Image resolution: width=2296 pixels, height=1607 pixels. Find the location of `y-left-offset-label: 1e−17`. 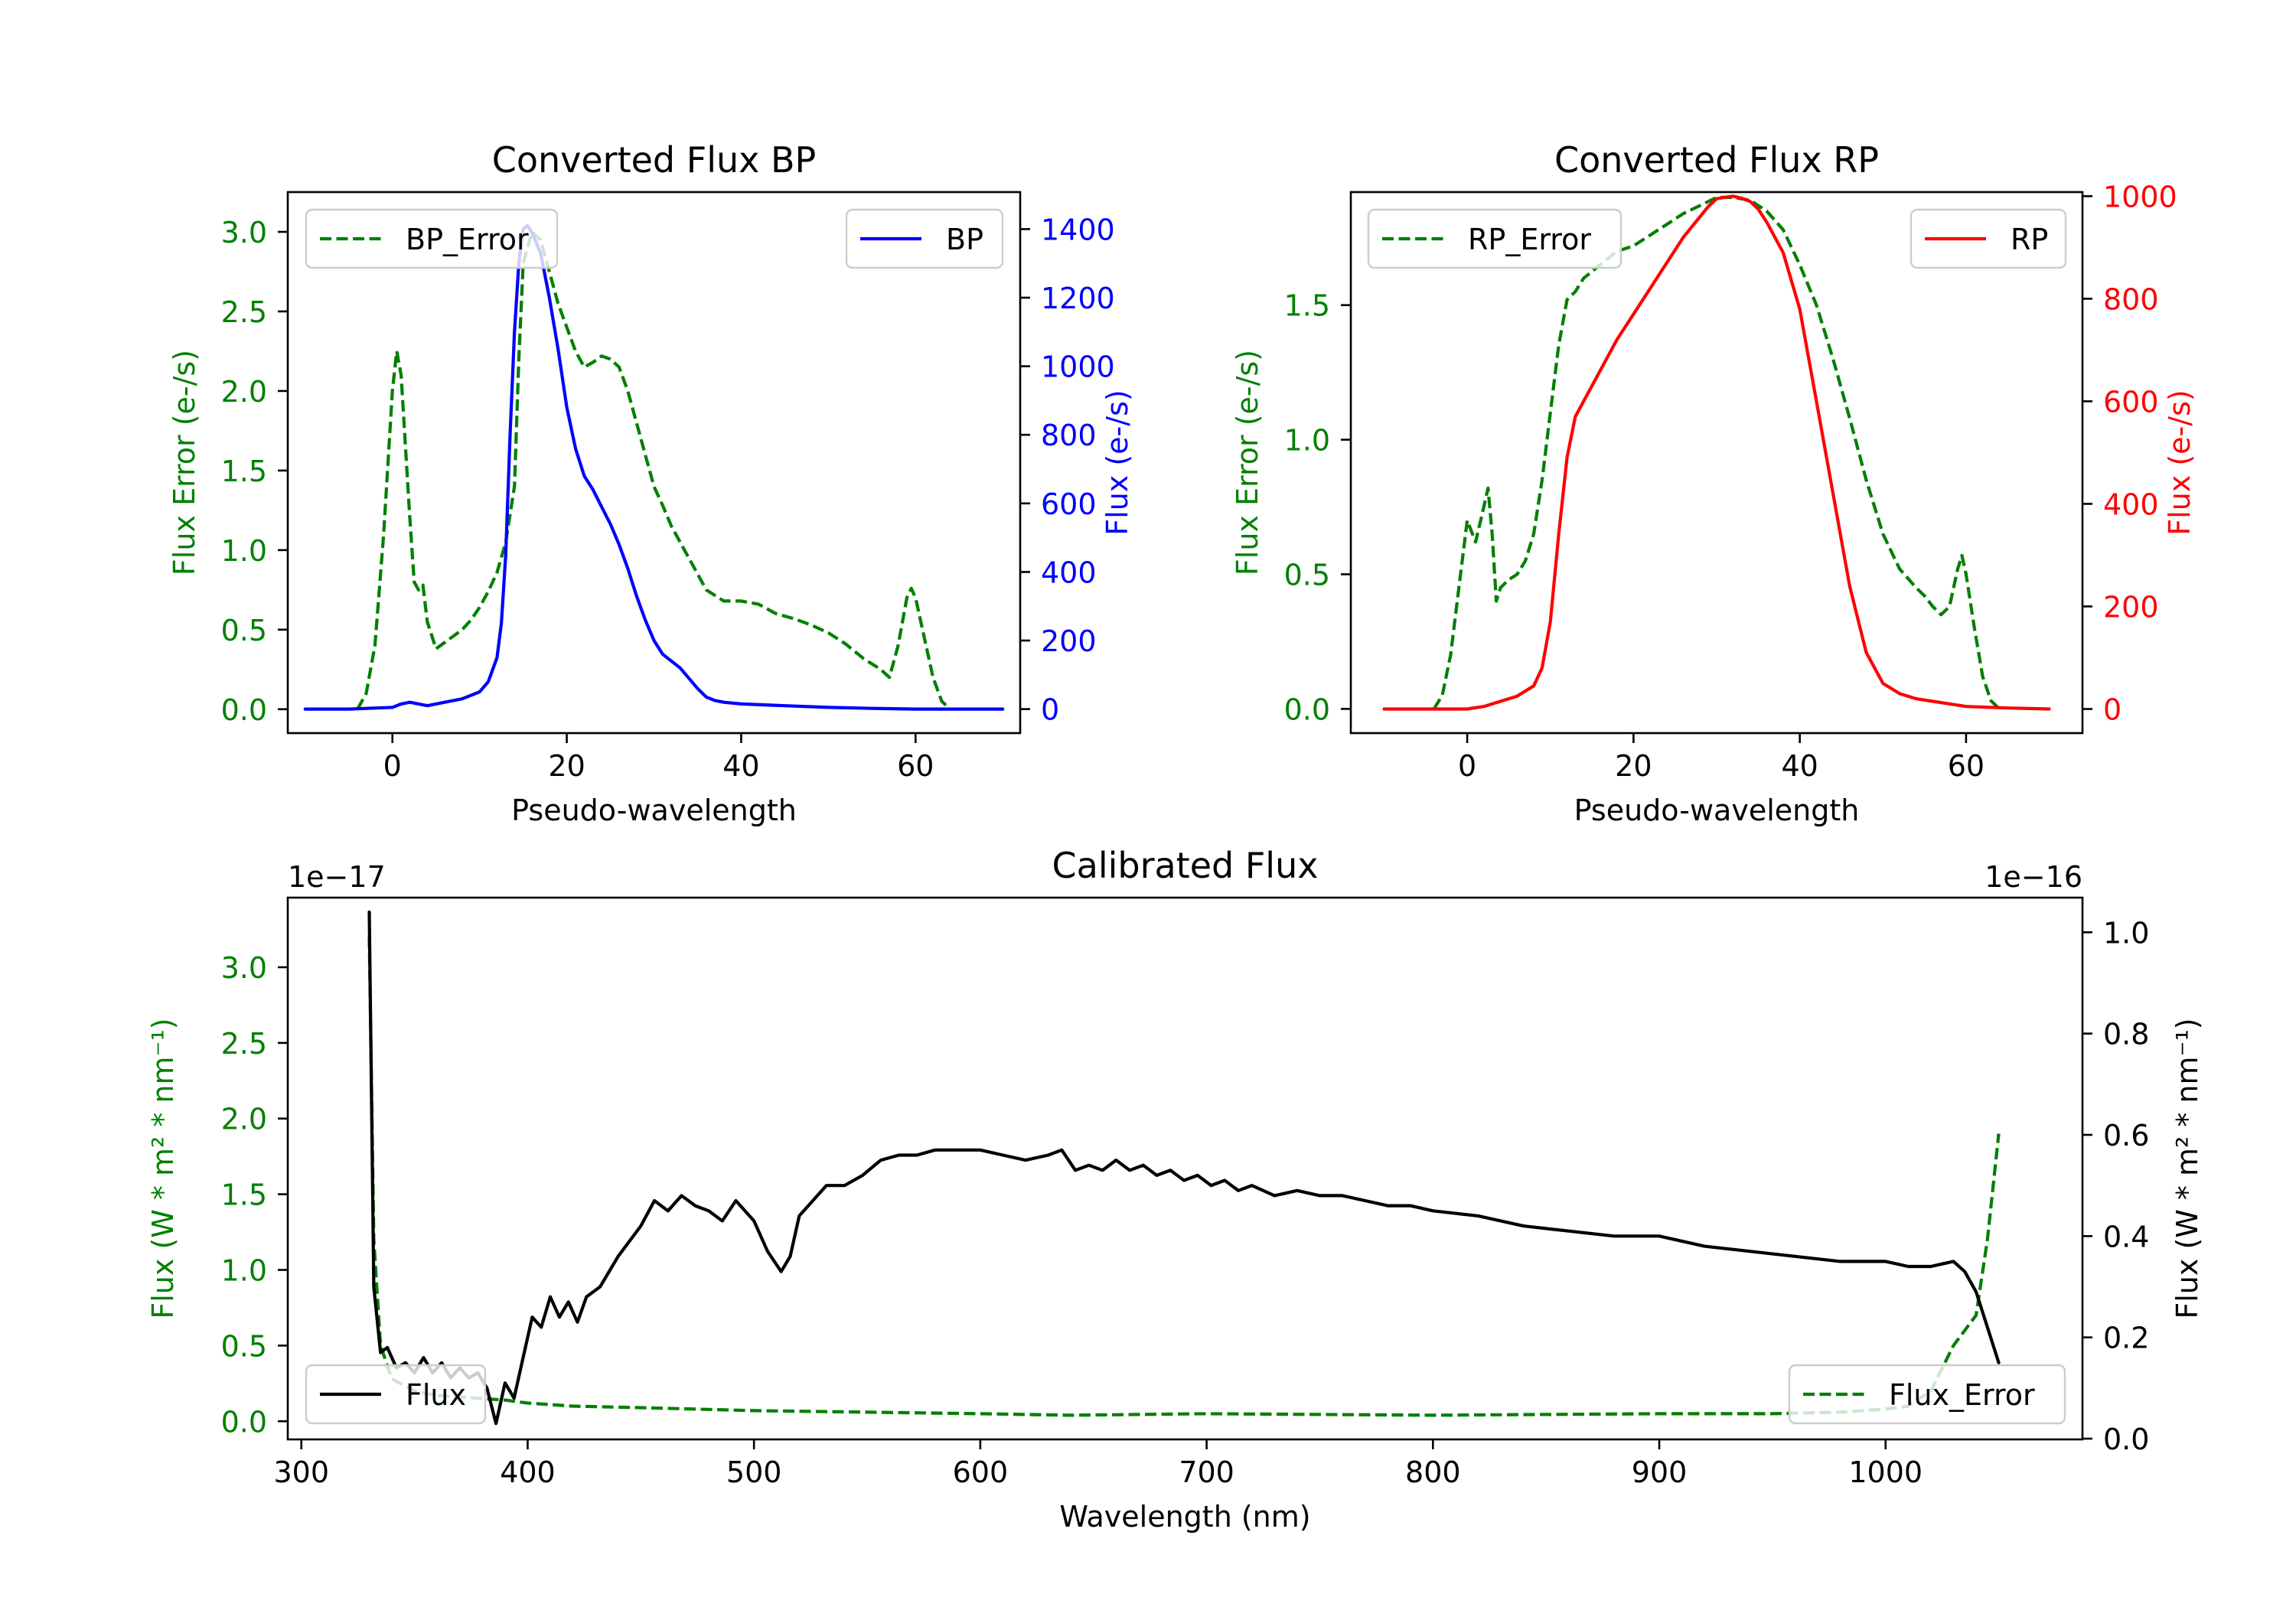

y-left-offset-label: 1e−17 is located at coordinates (337, 877).